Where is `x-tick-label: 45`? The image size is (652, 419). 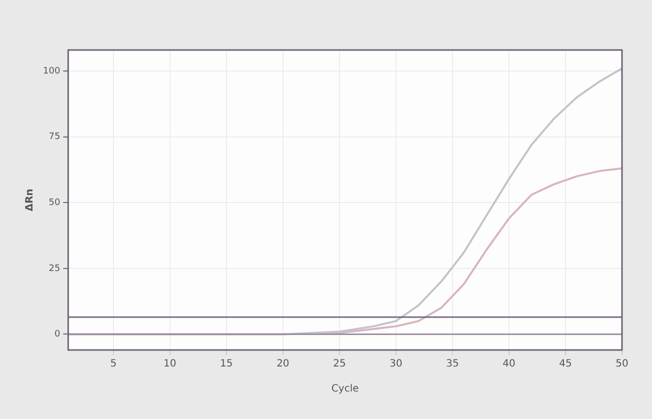 x-tick-label: 45 is located at coordinates (565, 364).